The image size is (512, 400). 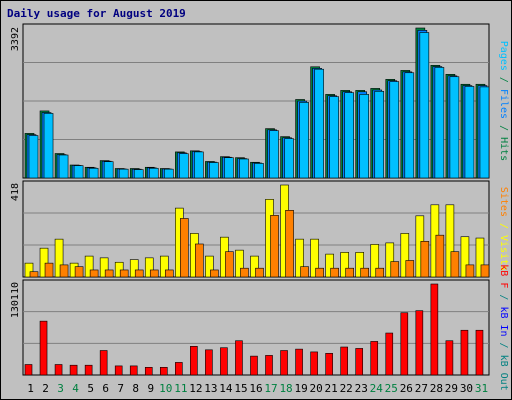 What do you see at coordinates (406, 388) in the screenshot?
I see `day-label-26: 26` at bounding box center [406, 388].